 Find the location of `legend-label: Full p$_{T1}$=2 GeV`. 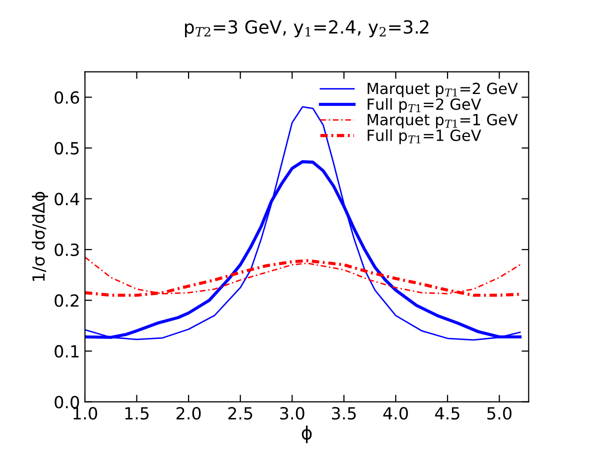

legend-label: Full p$_{T1}$=2 GeV is located at coordinates (425, 105).